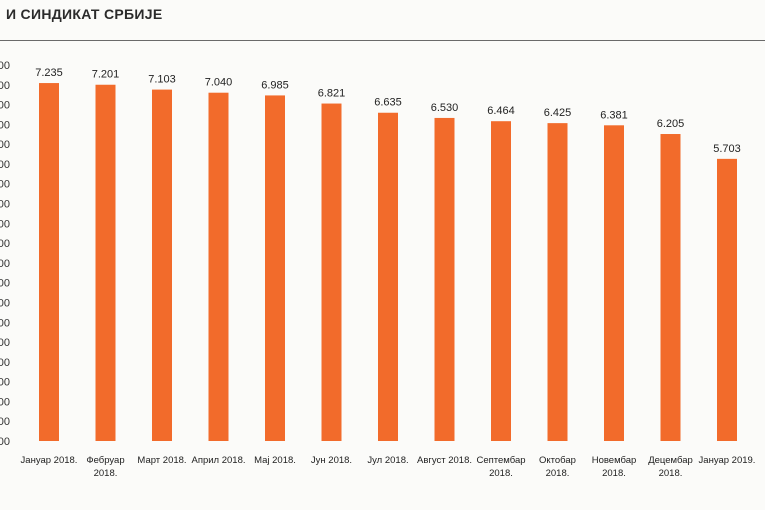 This screenshot has height=510, width=765. I want to click on category-label: Март 2018., so click(161, 460).